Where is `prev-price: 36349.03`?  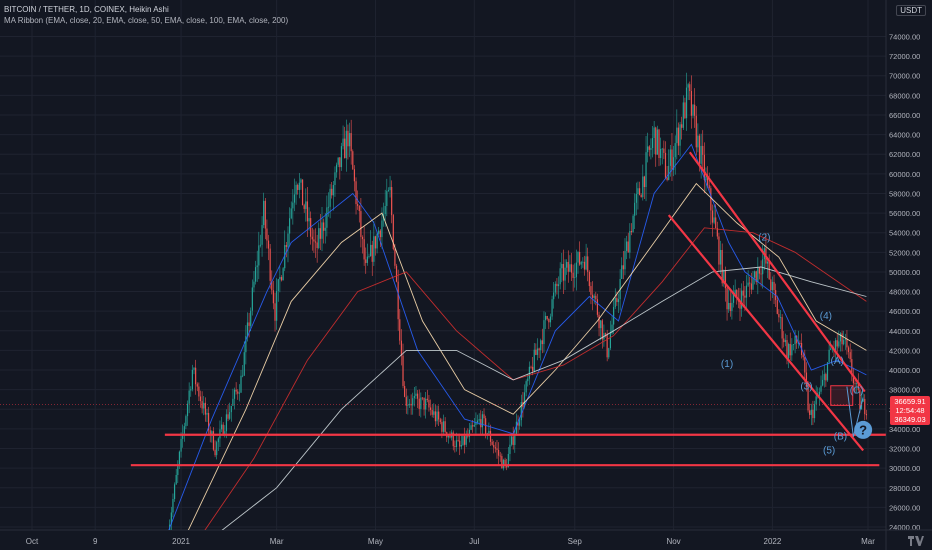
prev-price: 36349.03 is located at coordinates (910, 419).